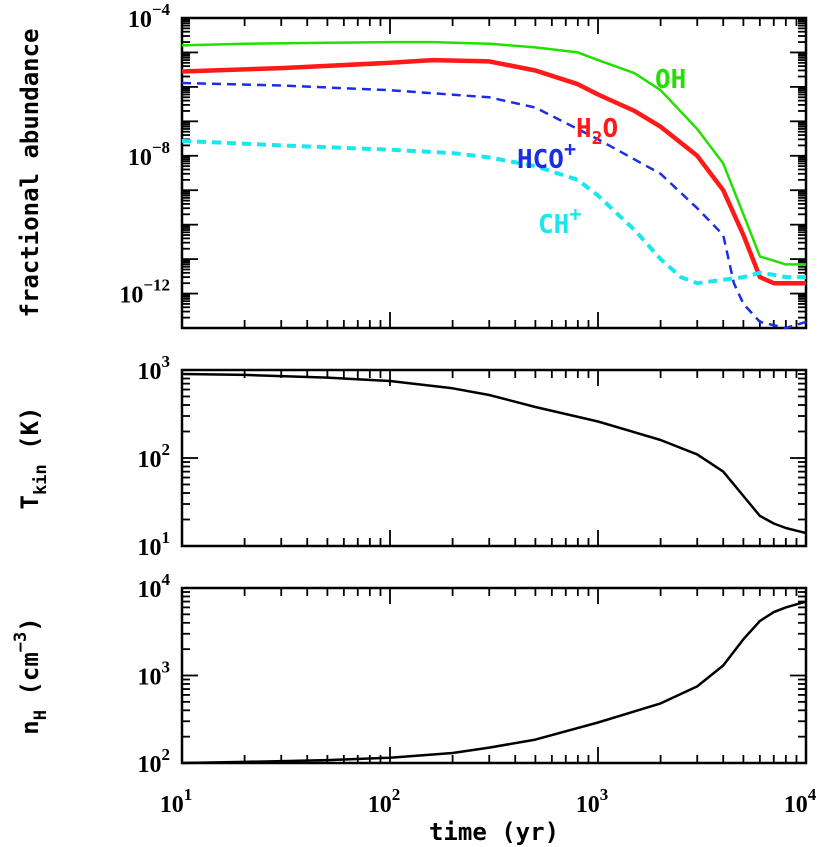 The width and height of the screenshot is (830, 847). I want to click on series-label-ch-plus: CH+, so click(559, 221).